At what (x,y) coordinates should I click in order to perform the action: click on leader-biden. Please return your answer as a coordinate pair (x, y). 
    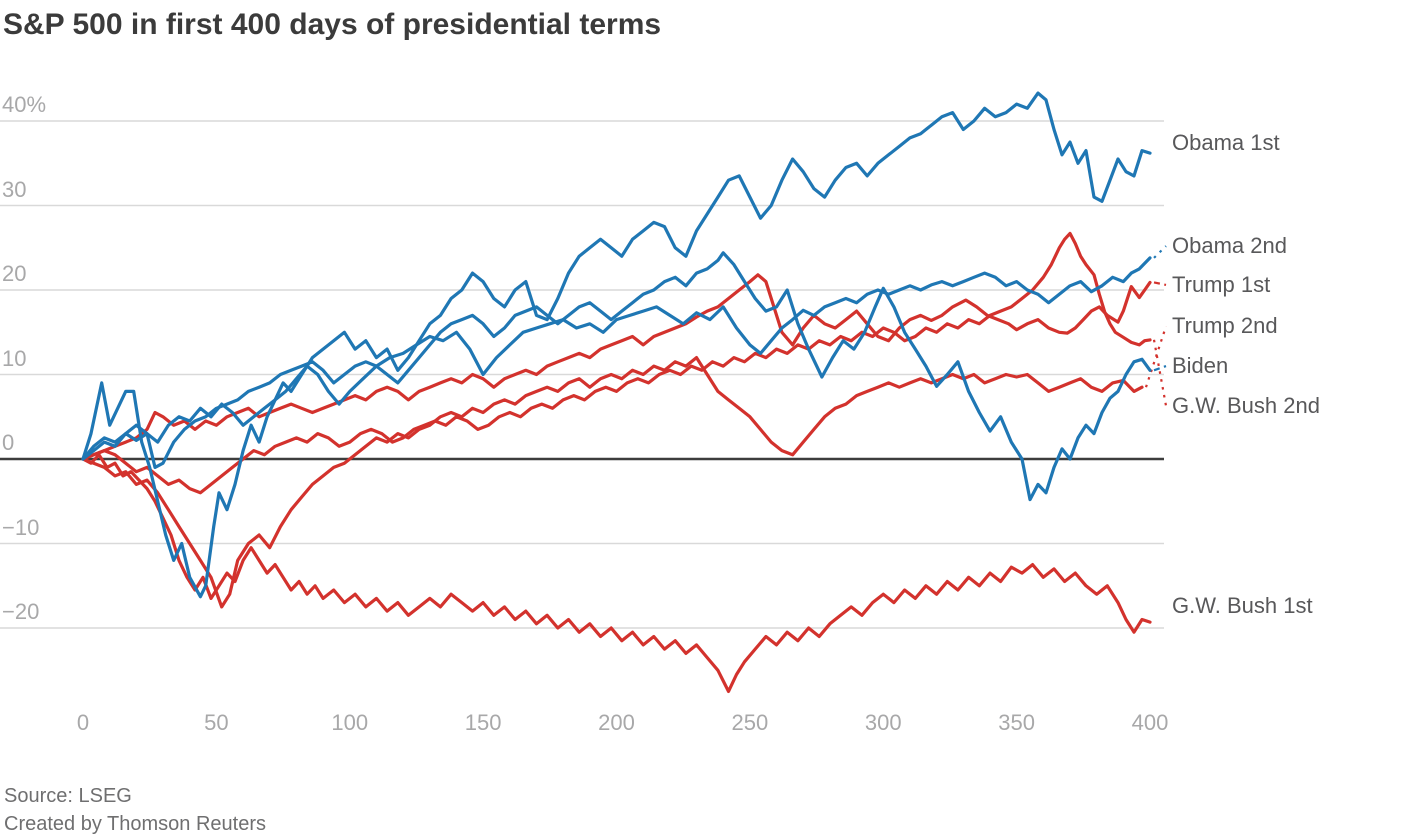
    Looking at the image, I should click on (1160, 368).